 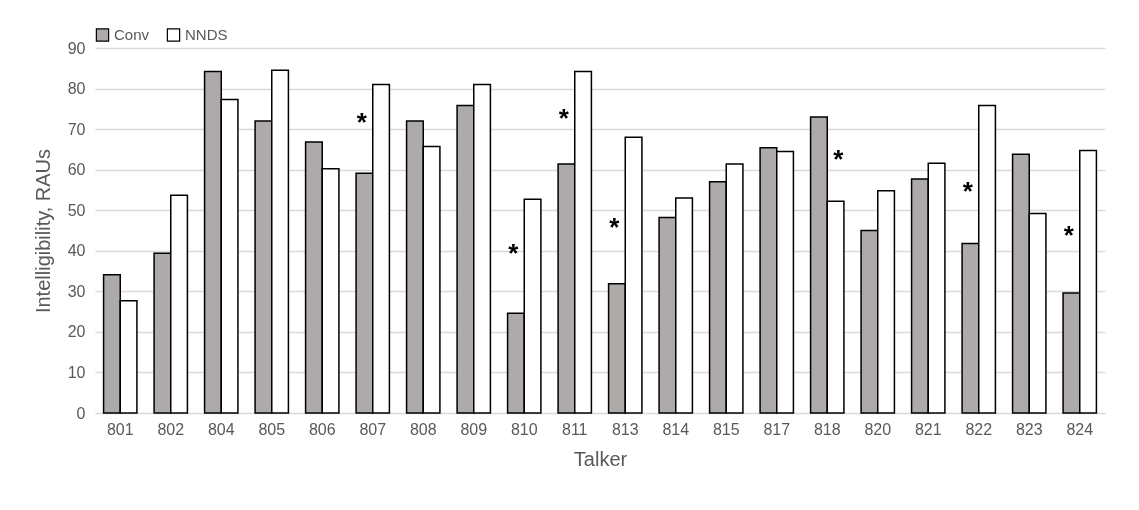 I want to click on y-tick-label: 20, so click(x=76, y=332).